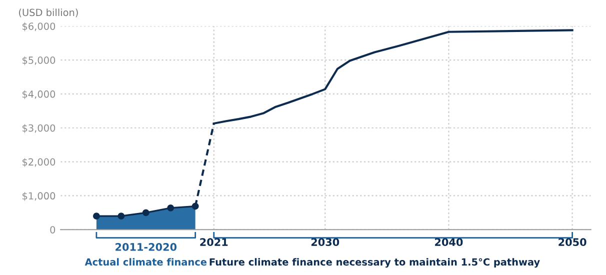 This screenshot has width=606, height=275. What do you see at coordinates (39, 95) in the screenshot?
I see `y-tick-label: $4,000` at bounding box center [39, 95].